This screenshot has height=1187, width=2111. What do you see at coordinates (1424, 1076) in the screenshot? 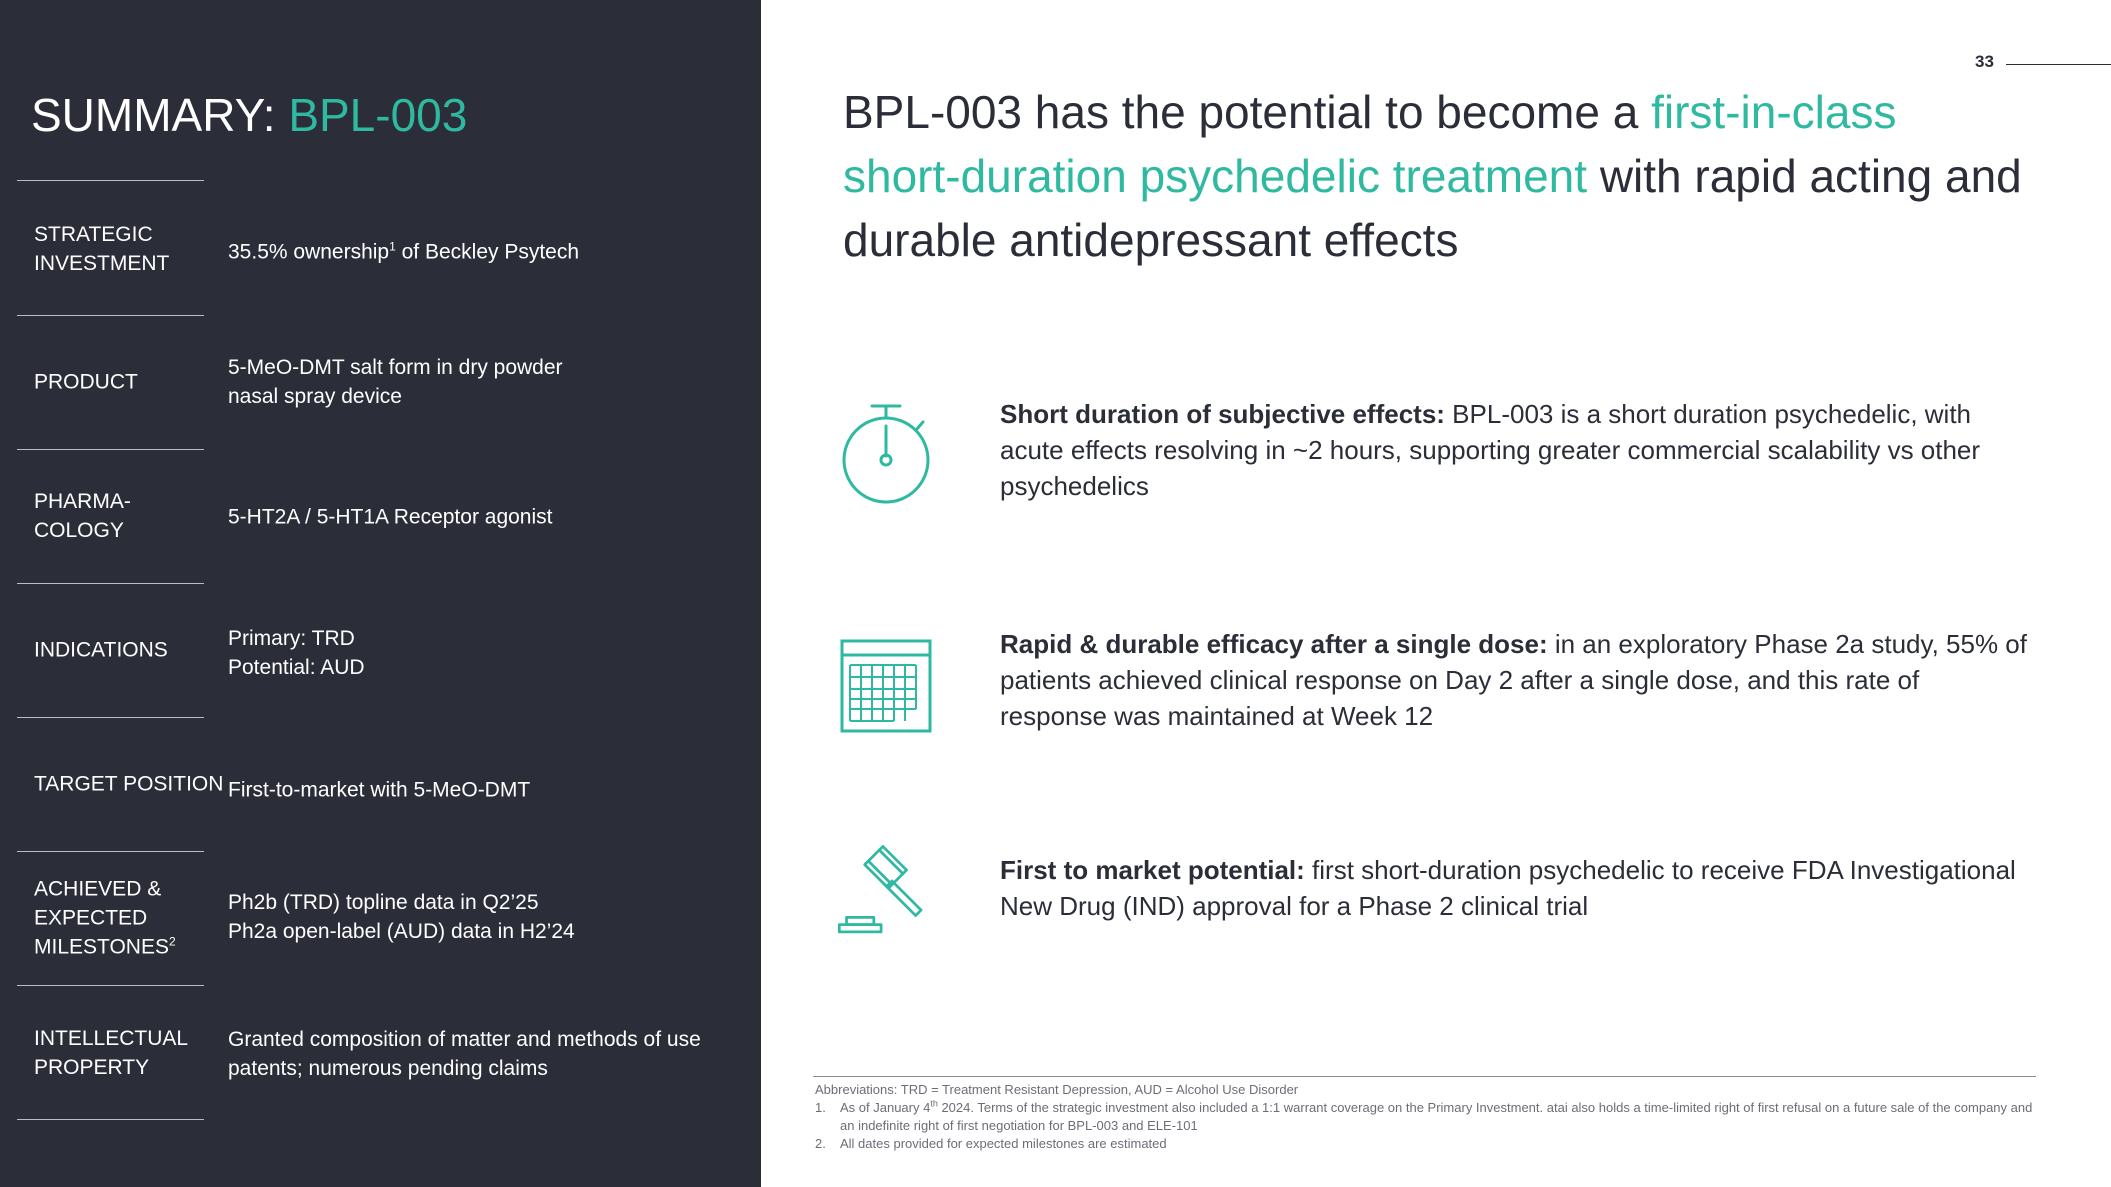
I see `footnote-rule` at bounding box center [1424, 1076].